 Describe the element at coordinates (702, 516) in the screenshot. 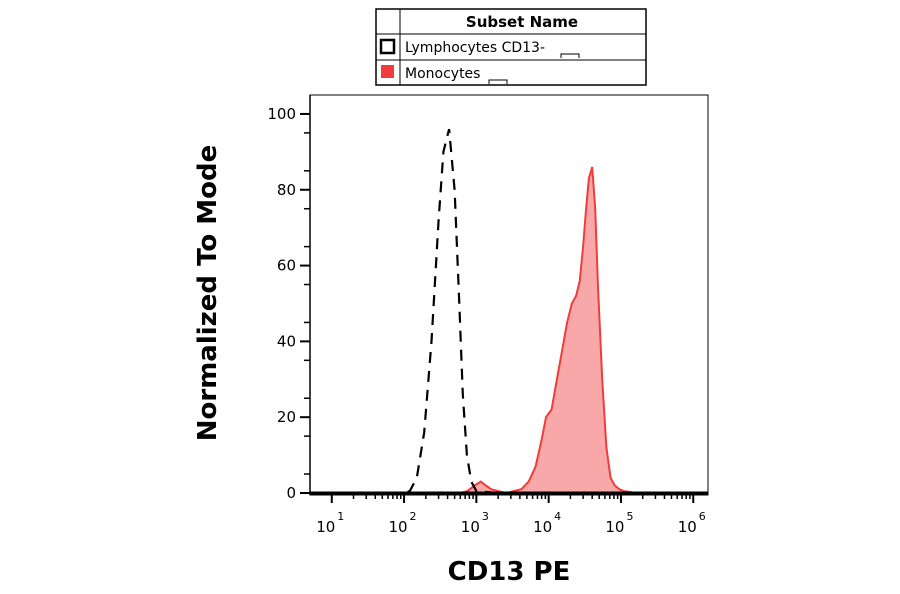

I see `x-tick-exponent: 6` at that location.